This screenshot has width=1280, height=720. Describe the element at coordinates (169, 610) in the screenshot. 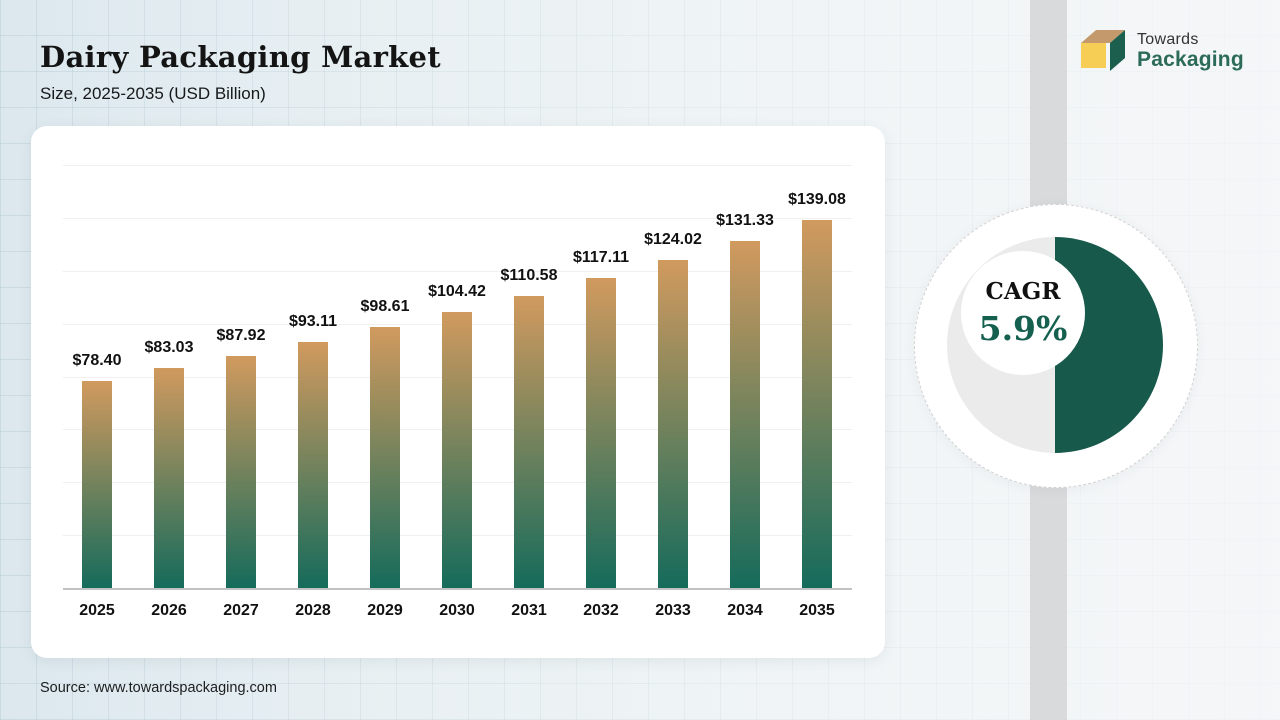

I see `x-axis-tick-label: 2026` at that location.